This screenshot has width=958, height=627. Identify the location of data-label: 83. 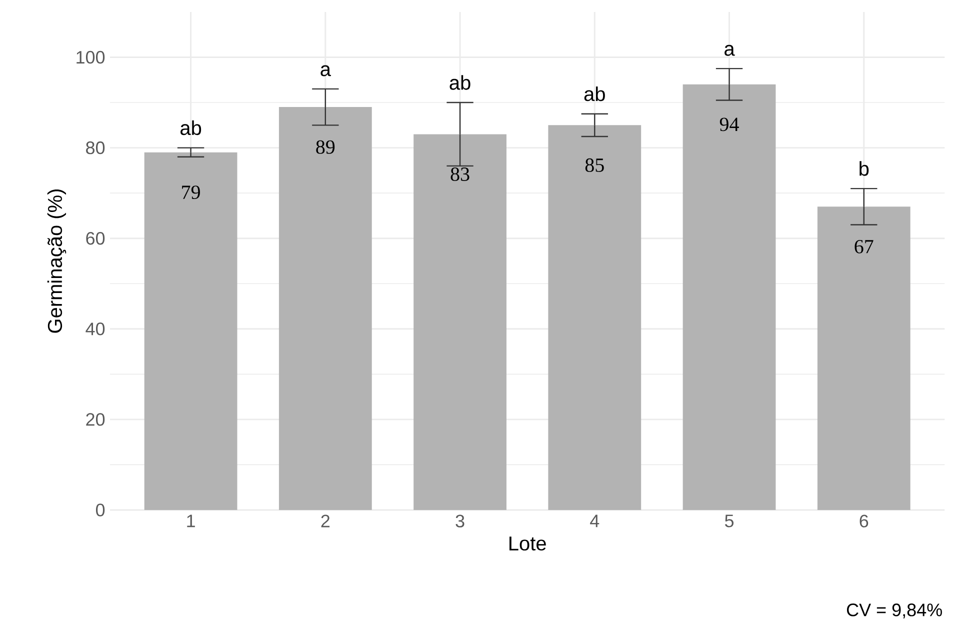
(460, 174).